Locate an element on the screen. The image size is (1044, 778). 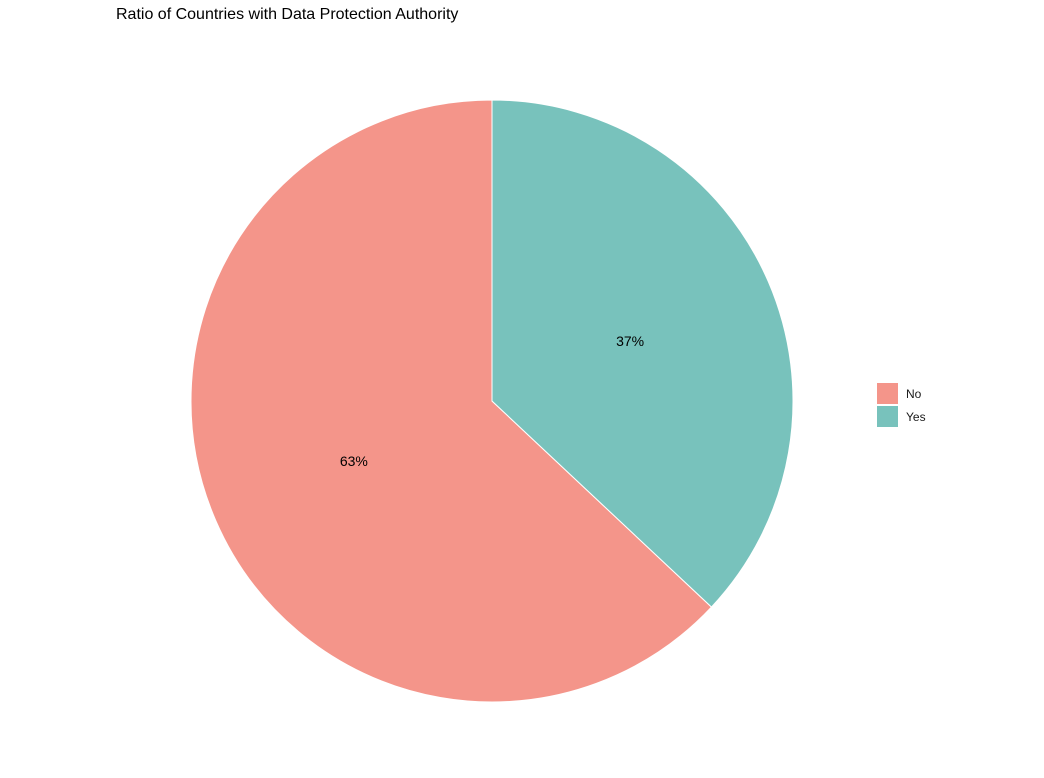
legend: No Yes is located at coordinates (901, 405).